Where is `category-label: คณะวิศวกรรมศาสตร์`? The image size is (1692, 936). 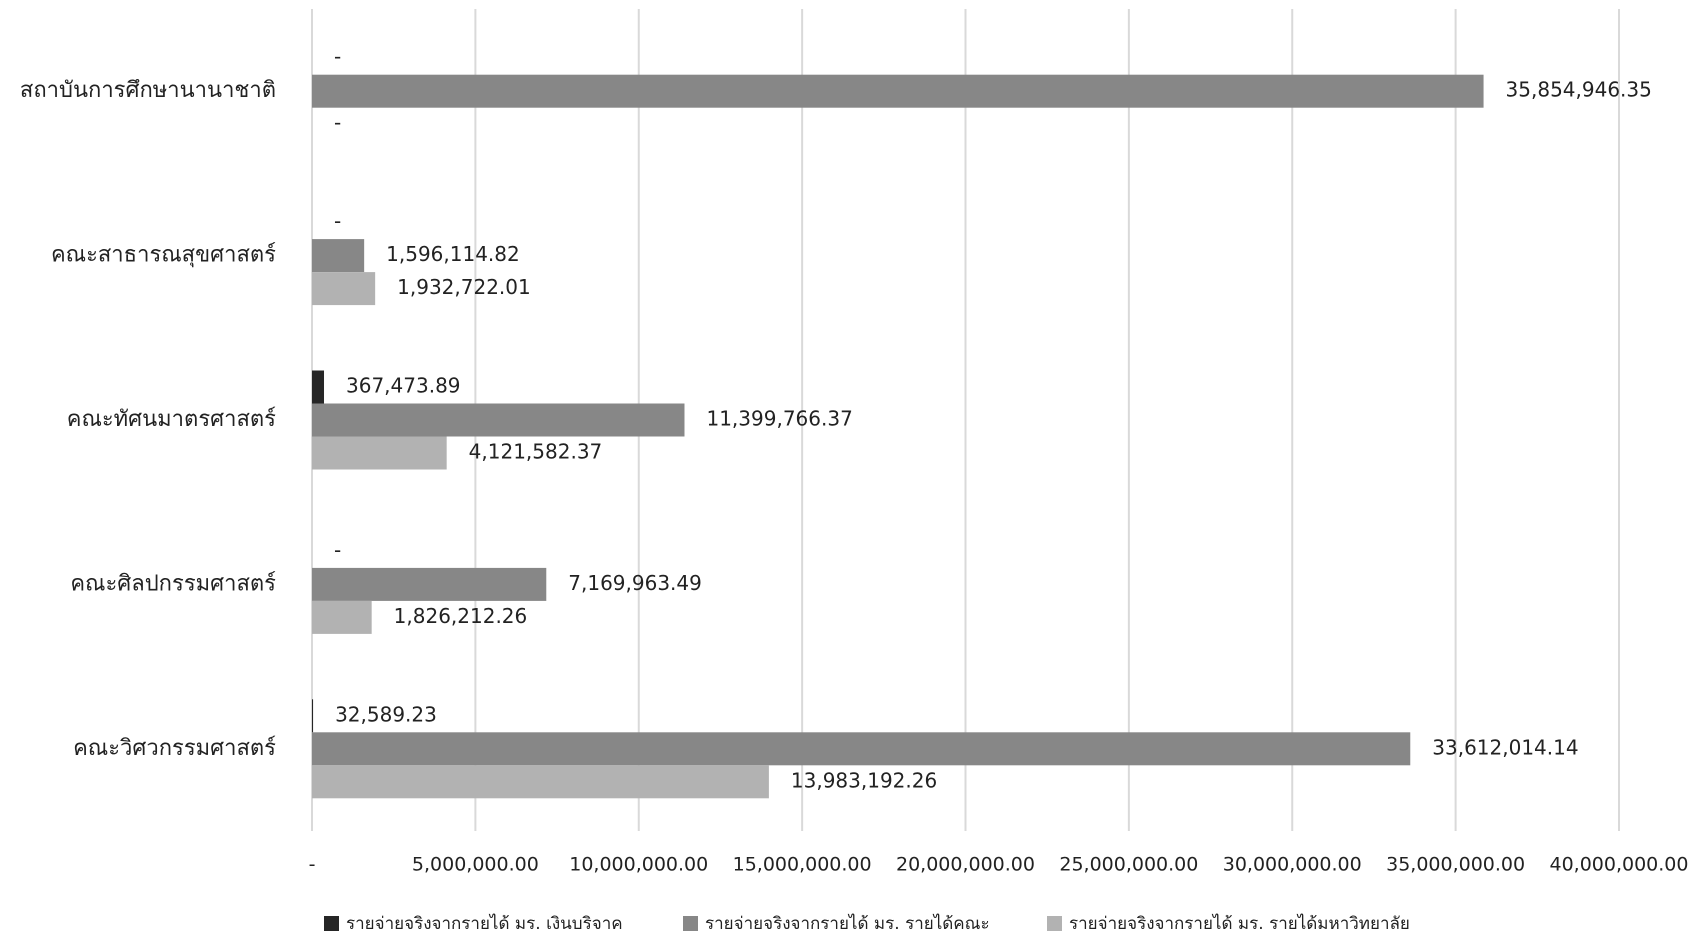
category-label: คณะวิศวกรรมศาสตร์ is located at coordinates (174, 748).